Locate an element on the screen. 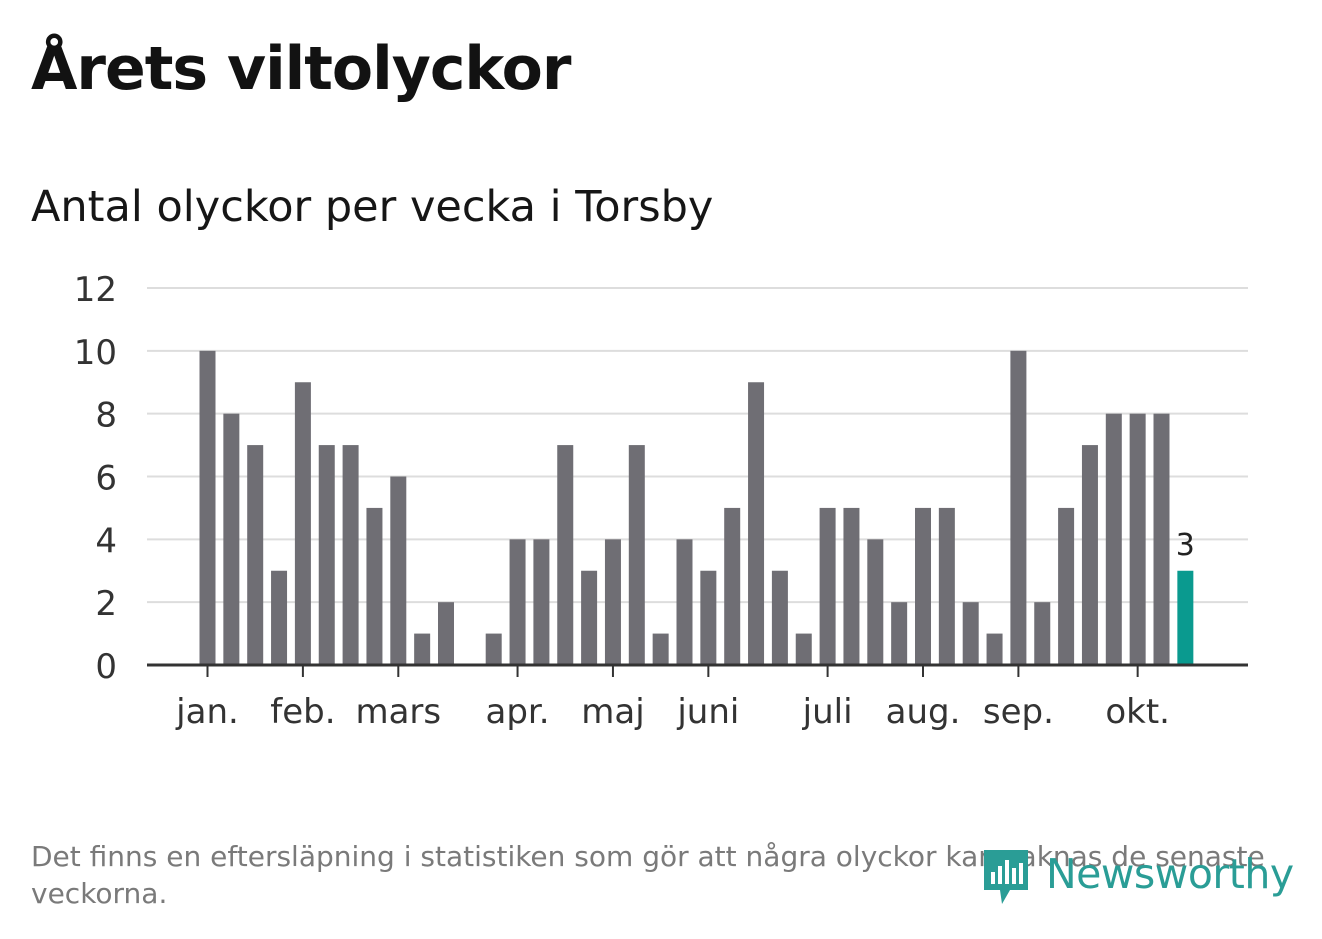 Image resolution: width=1322 pixels, height=939 pixels. y-tick-label: 12 is located at coordinates (95, 290).